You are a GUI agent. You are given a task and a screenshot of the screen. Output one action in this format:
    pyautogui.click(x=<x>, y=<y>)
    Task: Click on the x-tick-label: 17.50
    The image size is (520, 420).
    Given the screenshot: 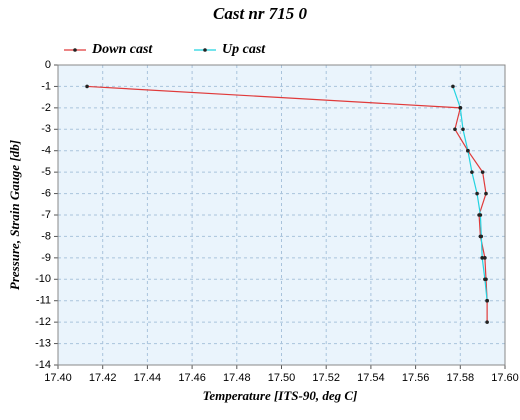 What is the action you would take?
    pyautogui.click(x=282, y=378)
    